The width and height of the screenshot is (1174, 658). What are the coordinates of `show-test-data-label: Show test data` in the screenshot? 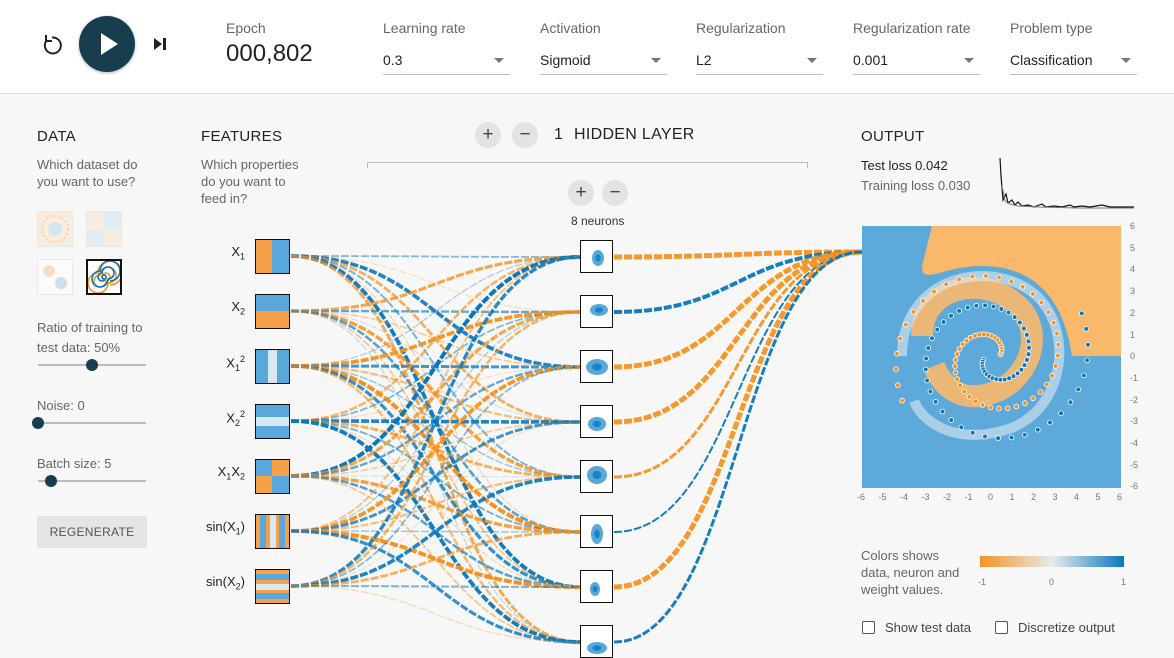 It's located at (928, 627).